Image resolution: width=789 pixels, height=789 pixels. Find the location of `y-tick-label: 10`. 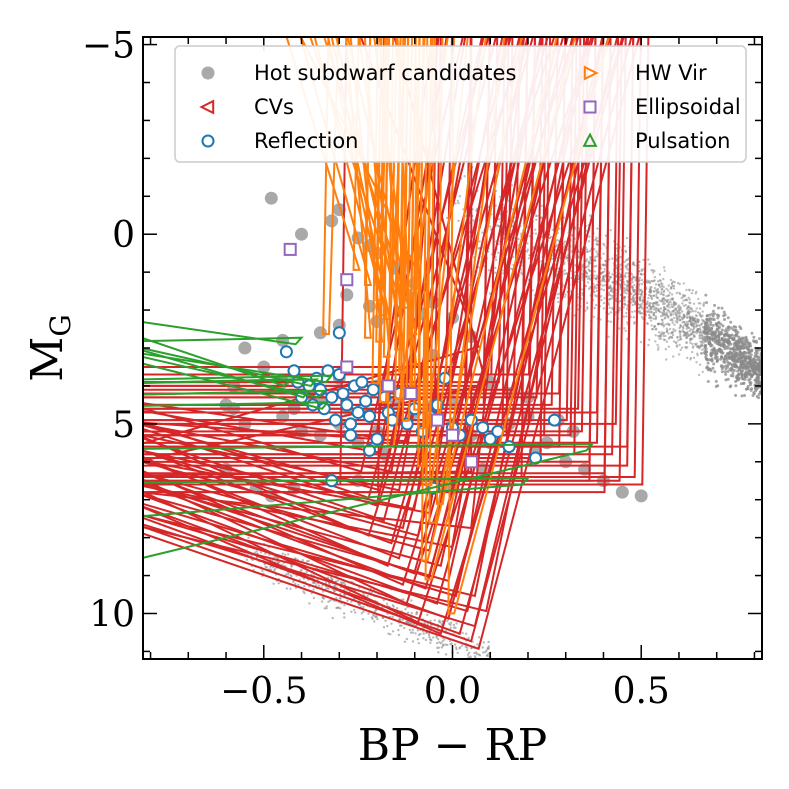

y-tick-label: 10 is located at coordinates (112, 614).